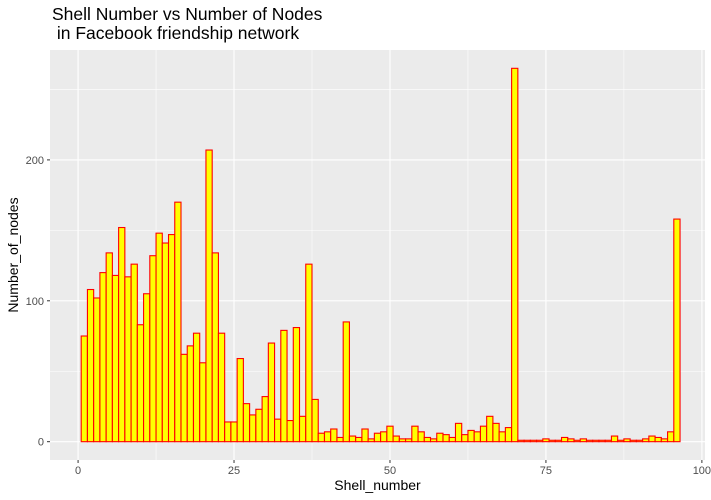 The height and width of the screenshot is (500, 711). What do you see at coordinates (13, 254) in the screenshot?
I see `y-axis-title: Number_of_nodes` at bounding box center [13, 254].